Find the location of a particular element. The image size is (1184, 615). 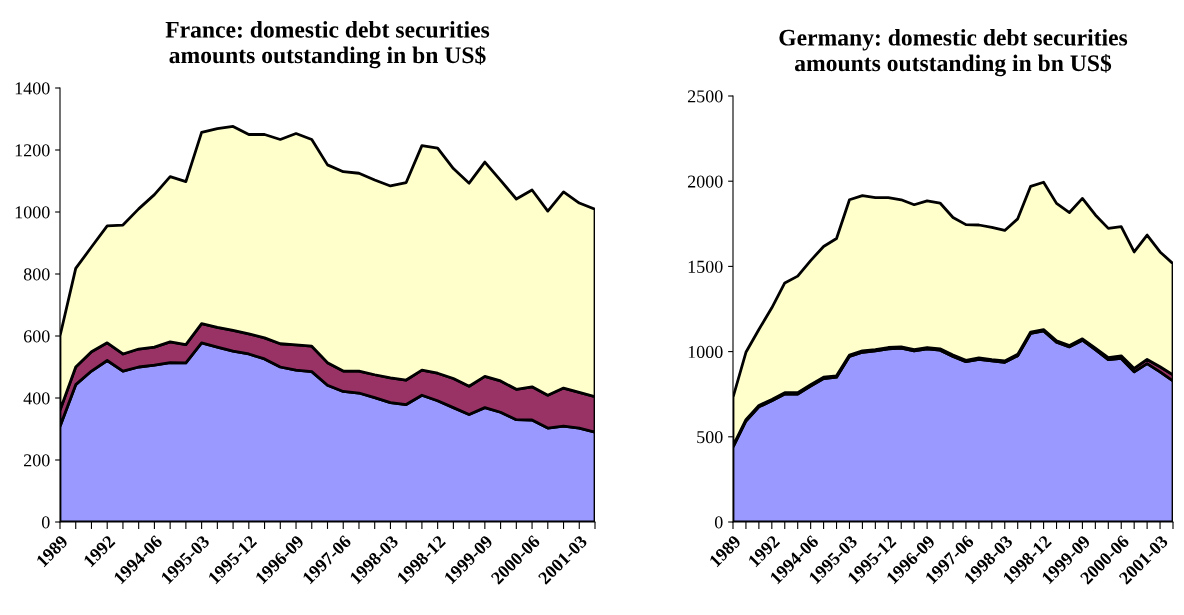

chart-title: France: domestic debt securities amounts outstanding in bn US$ is located at coordinates (327, 45).